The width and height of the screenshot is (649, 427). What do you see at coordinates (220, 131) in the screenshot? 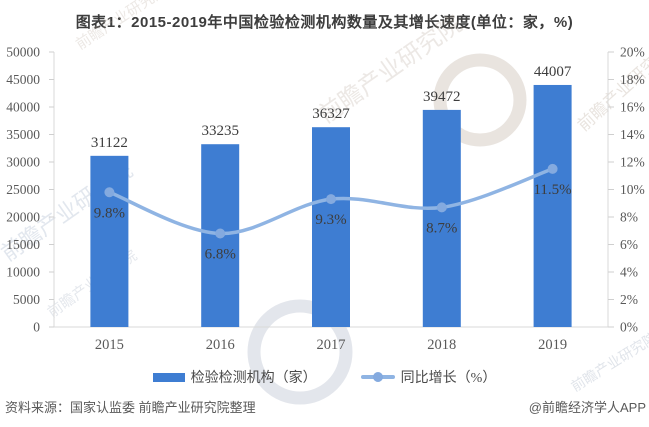
I see `bar-value-label: 33235` at bounding box center [220, 131].